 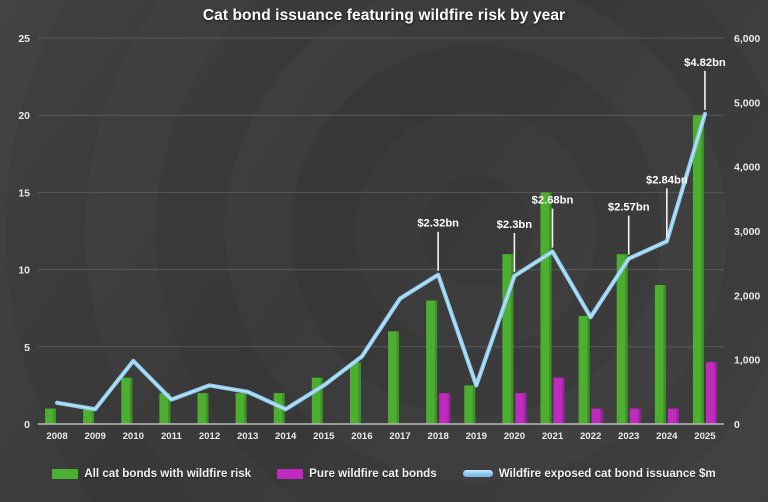 What do you see at coordinates (324, 436) in the screenshot?
I see `x-axis-tick-2015: 2015` at bounding box center [324, 436].